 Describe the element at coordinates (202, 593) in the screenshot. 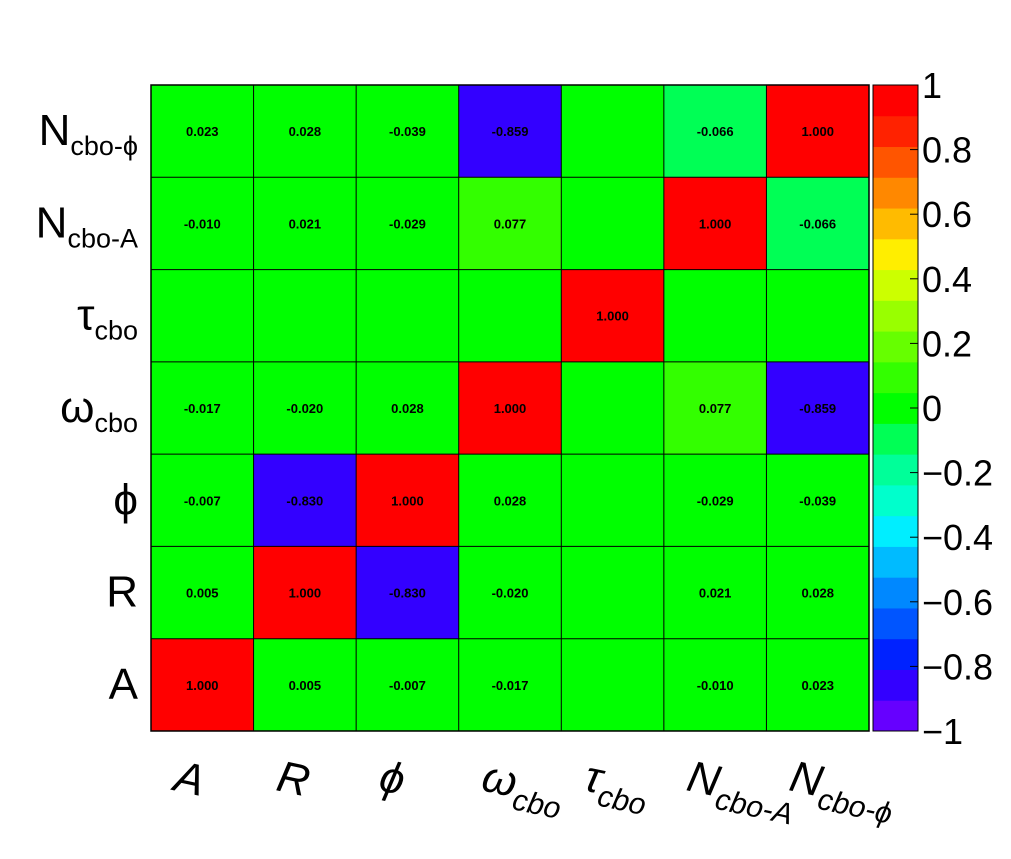

I see `cell-value-label: 0.005` at that location.